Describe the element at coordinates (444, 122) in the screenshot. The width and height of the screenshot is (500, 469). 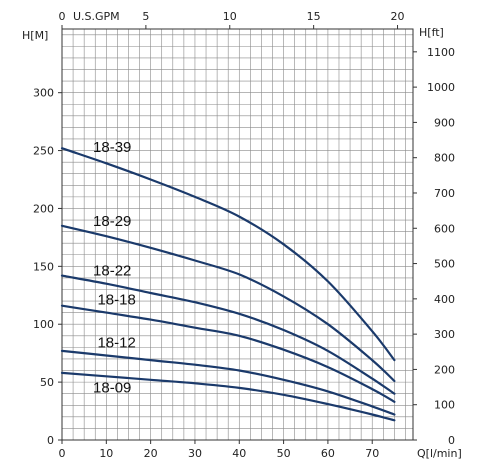
I see `right-tick-label: 900` at that location.